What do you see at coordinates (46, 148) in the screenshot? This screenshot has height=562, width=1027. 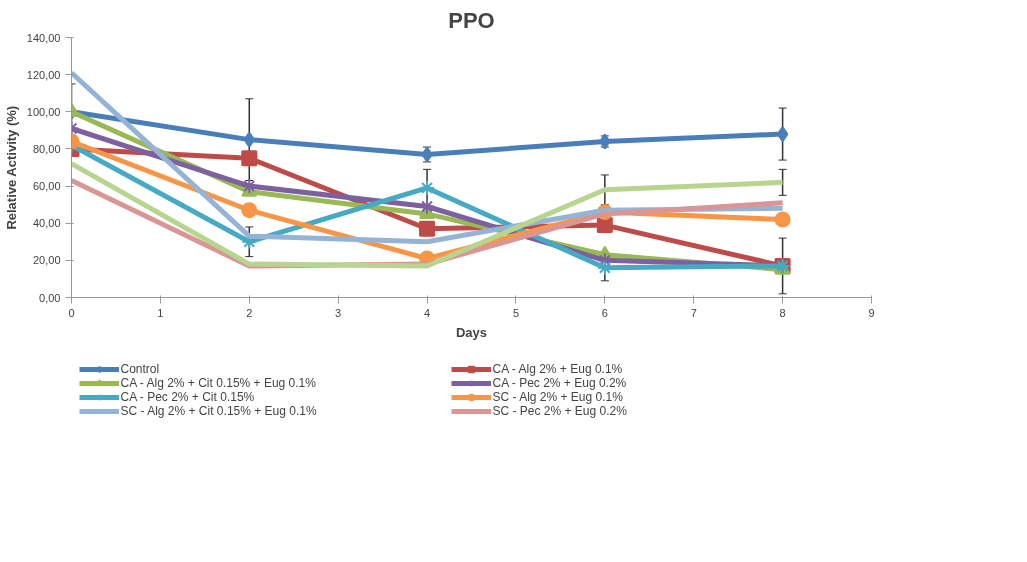 I see `y-tick-label: 80,00` at bounding box center [46, 148].